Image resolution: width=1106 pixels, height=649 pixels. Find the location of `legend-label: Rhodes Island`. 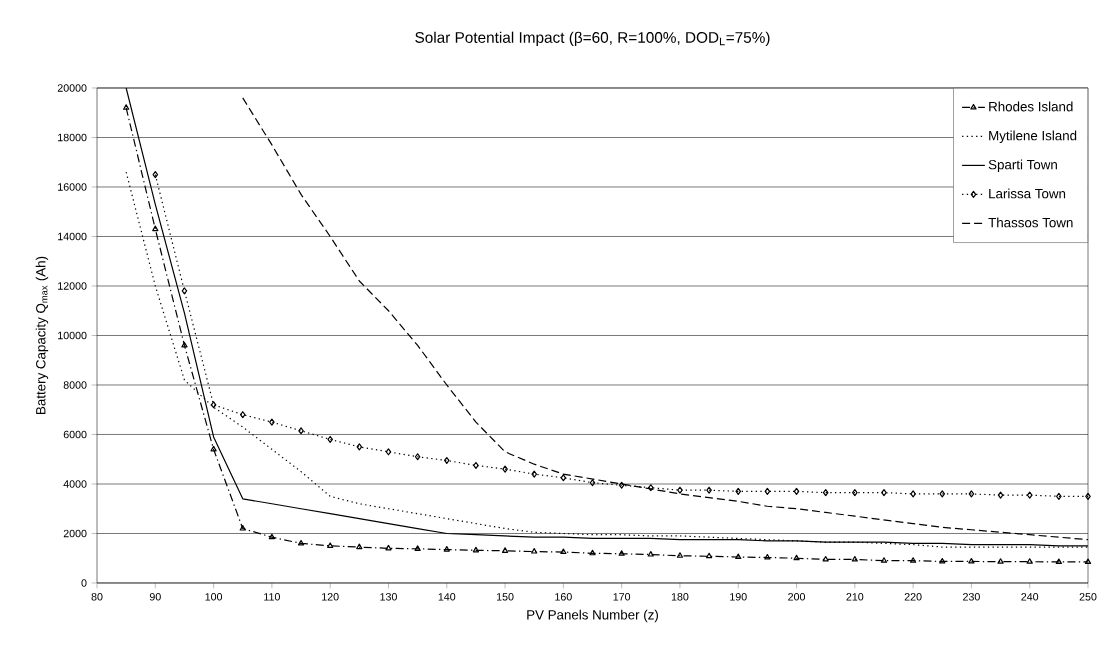

legend-label: Rhodes Island is located at coordinates (1031, 106).